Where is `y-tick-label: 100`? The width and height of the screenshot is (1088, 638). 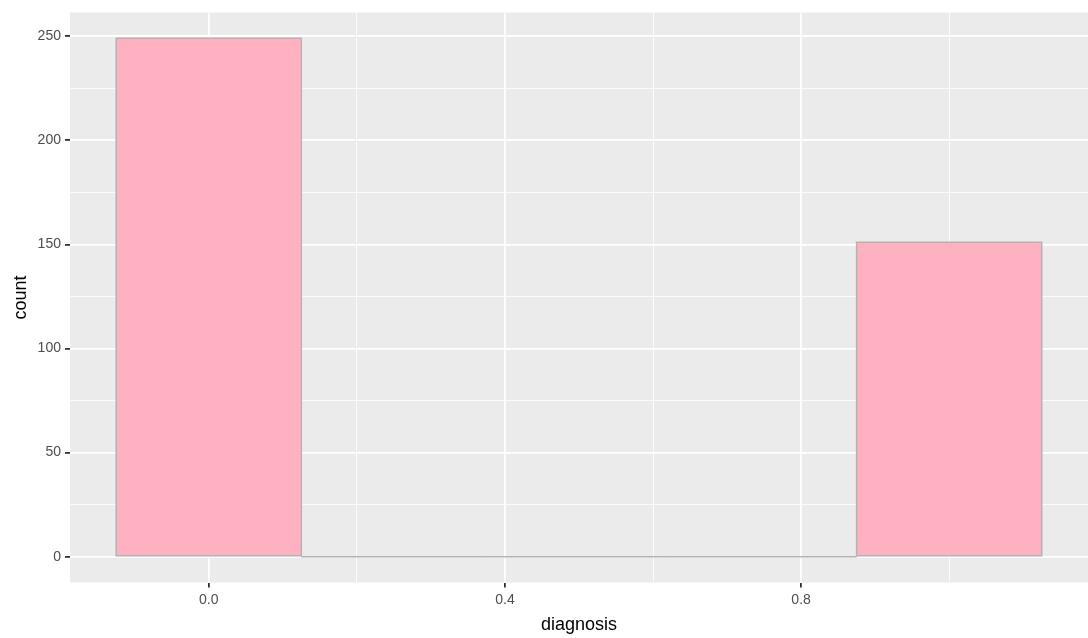
y-tick-label: 100 is located at coordinates (49, 347).